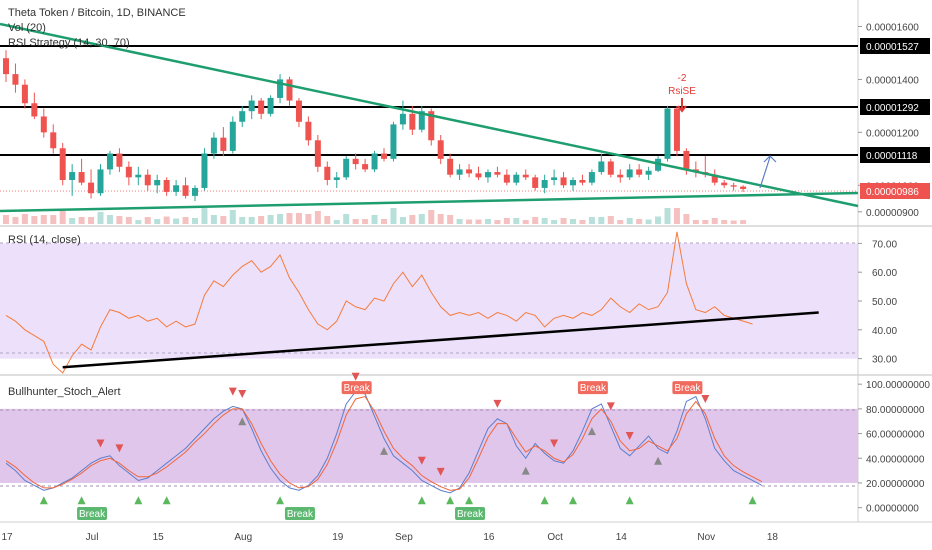 The width and height of the screenshot is (932, 550). What do you see at coordinates (895, 459) in the screenshot?
I see `stoch-tick-label: 40.00000000` at bounding box center [895, 459].